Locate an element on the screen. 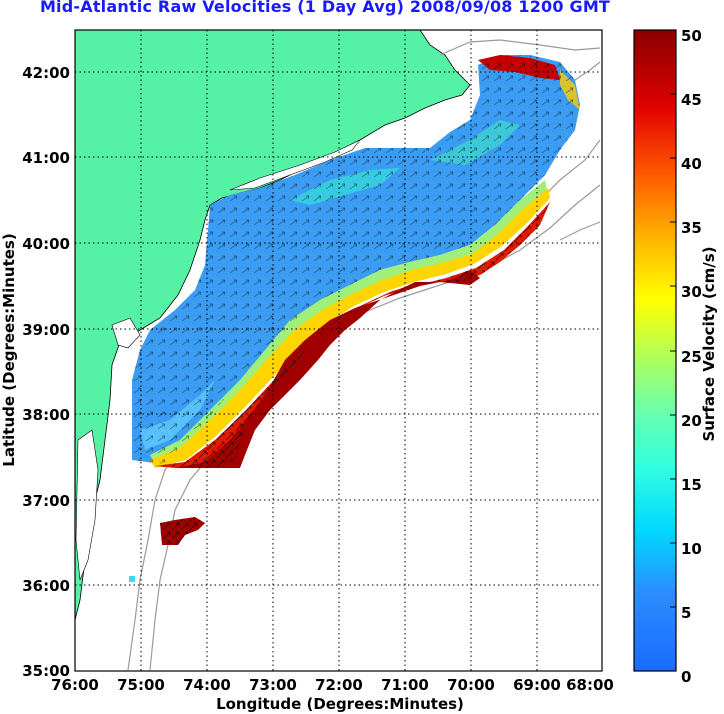 This screenshot has height=714, width=724. colorbar-tick-label: 20 is located at coordinates (691, 421).